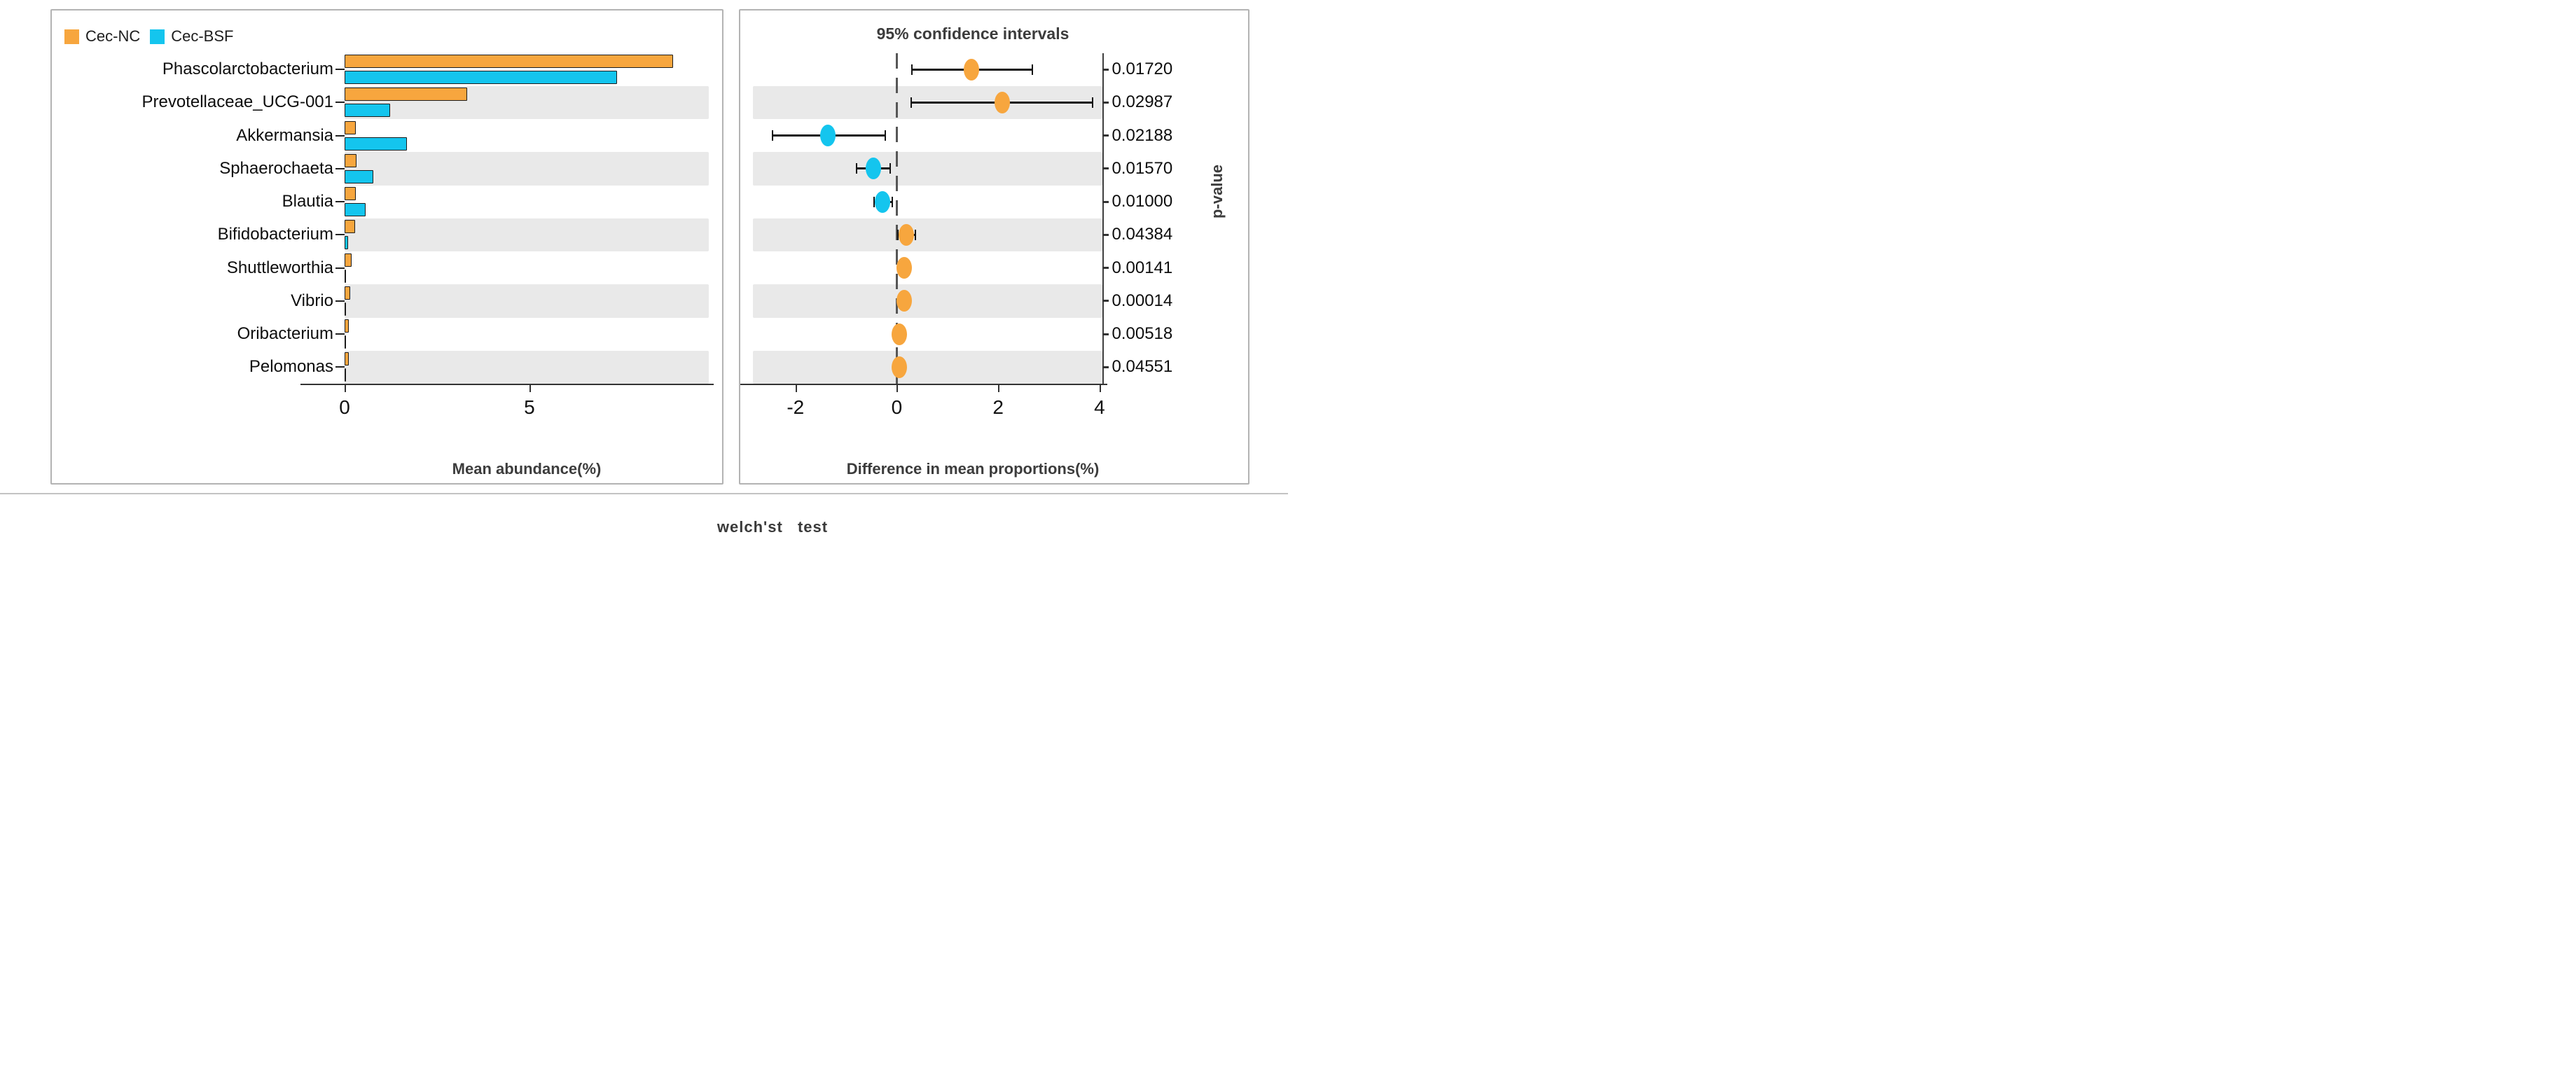  I want to click on p-value-label: 0.01720, so click(1142, 69).